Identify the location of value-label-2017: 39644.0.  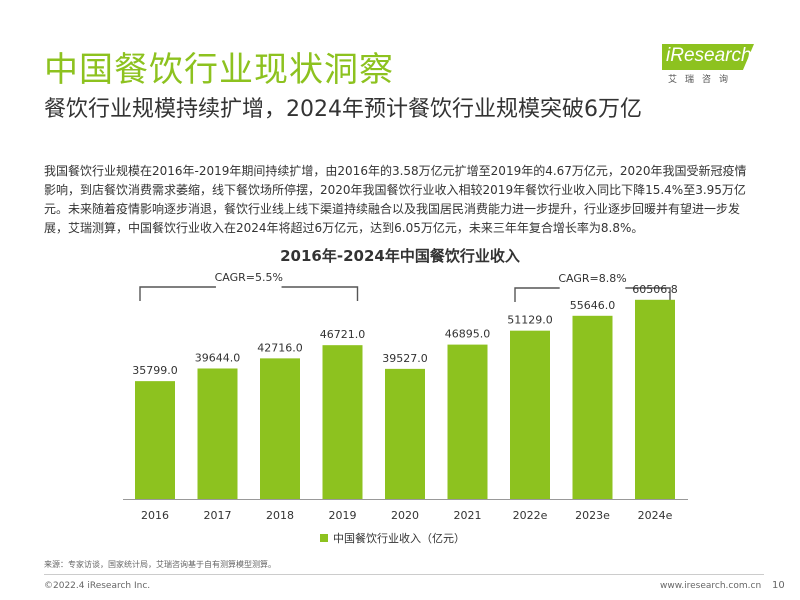
(218, 357).